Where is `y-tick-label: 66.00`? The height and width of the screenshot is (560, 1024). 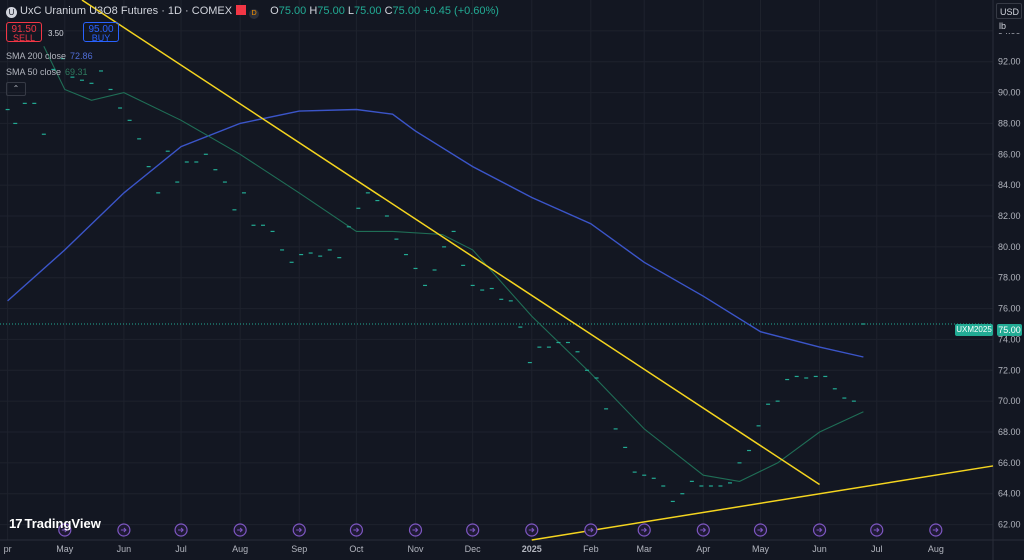 y-tick-label: 66.00 is located at coordinates (1009, 463).